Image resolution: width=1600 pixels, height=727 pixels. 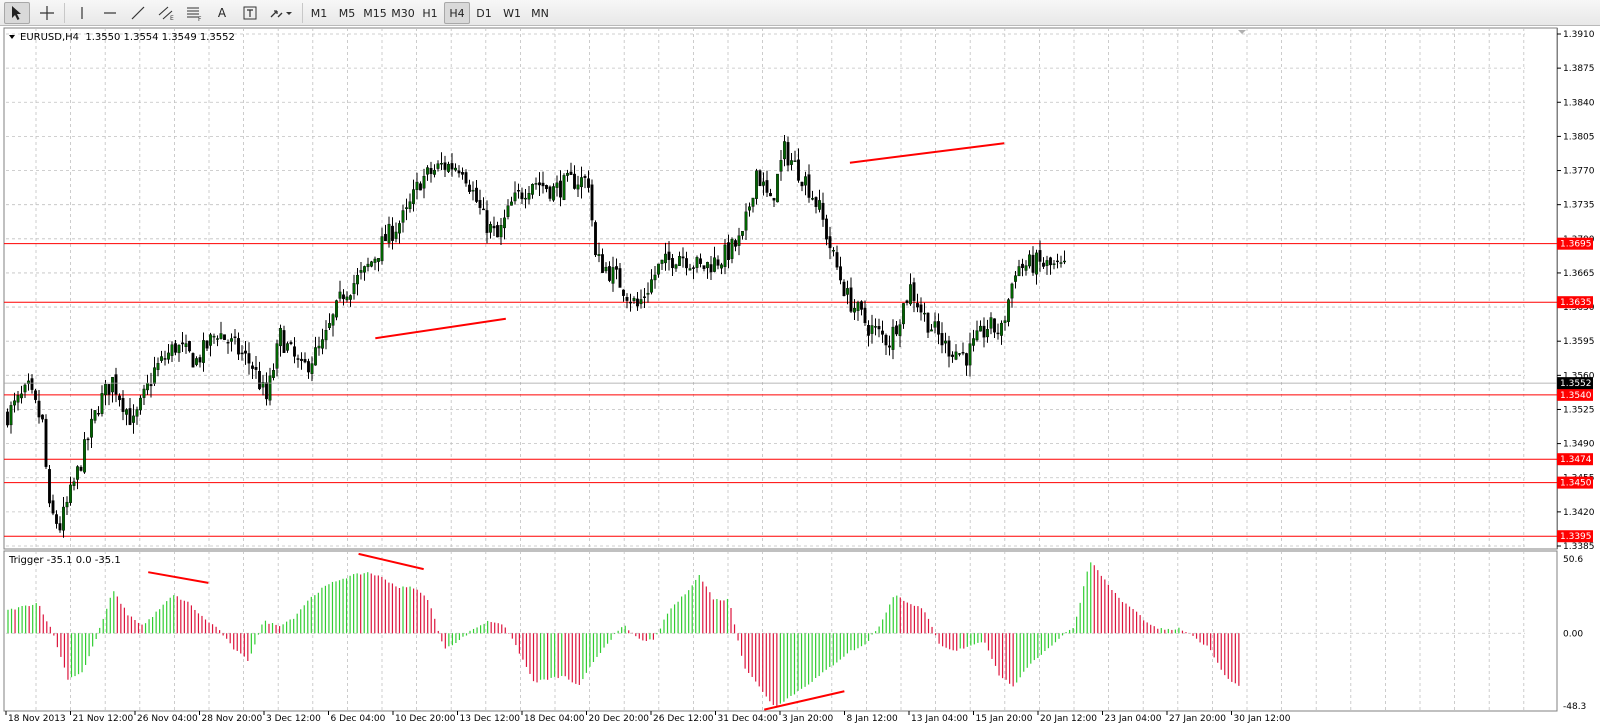 What do you see at coordinates (222, 13) in the screenshot?
I see `text-tool-button: A` at bounding box center [222, 13].